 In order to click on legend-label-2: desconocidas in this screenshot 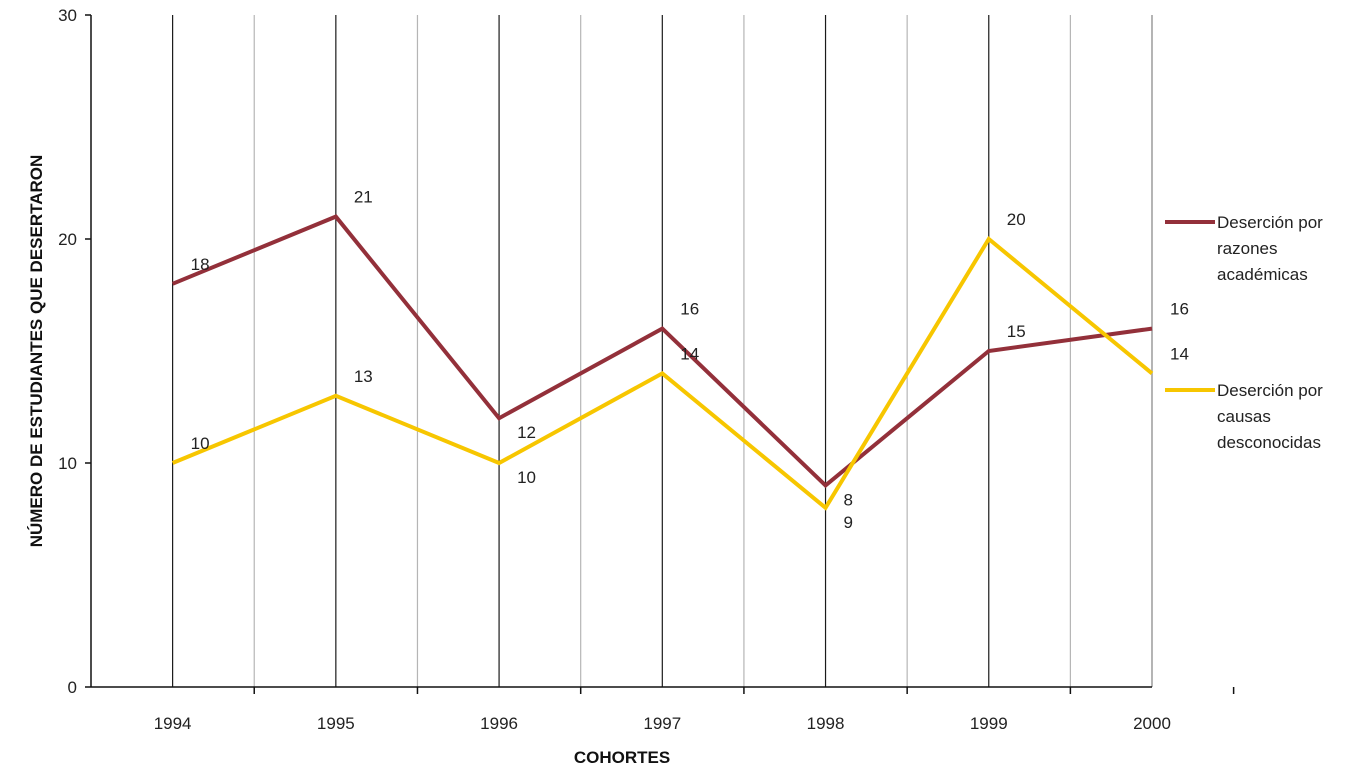, I will do `click(1269, 442)`.